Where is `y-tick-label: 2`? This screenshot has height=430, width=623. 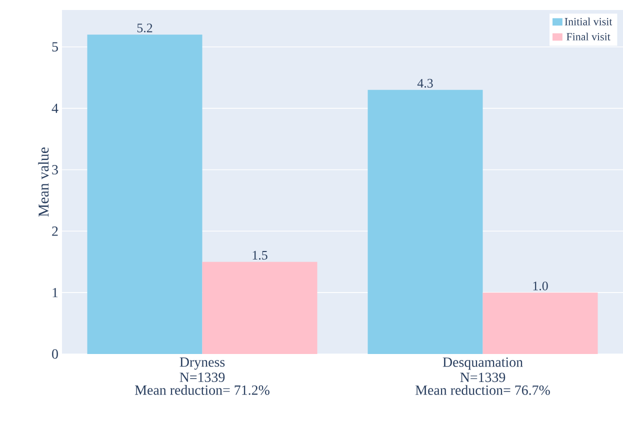 y-tick-label: 2 is located at coordinates (55, 231).